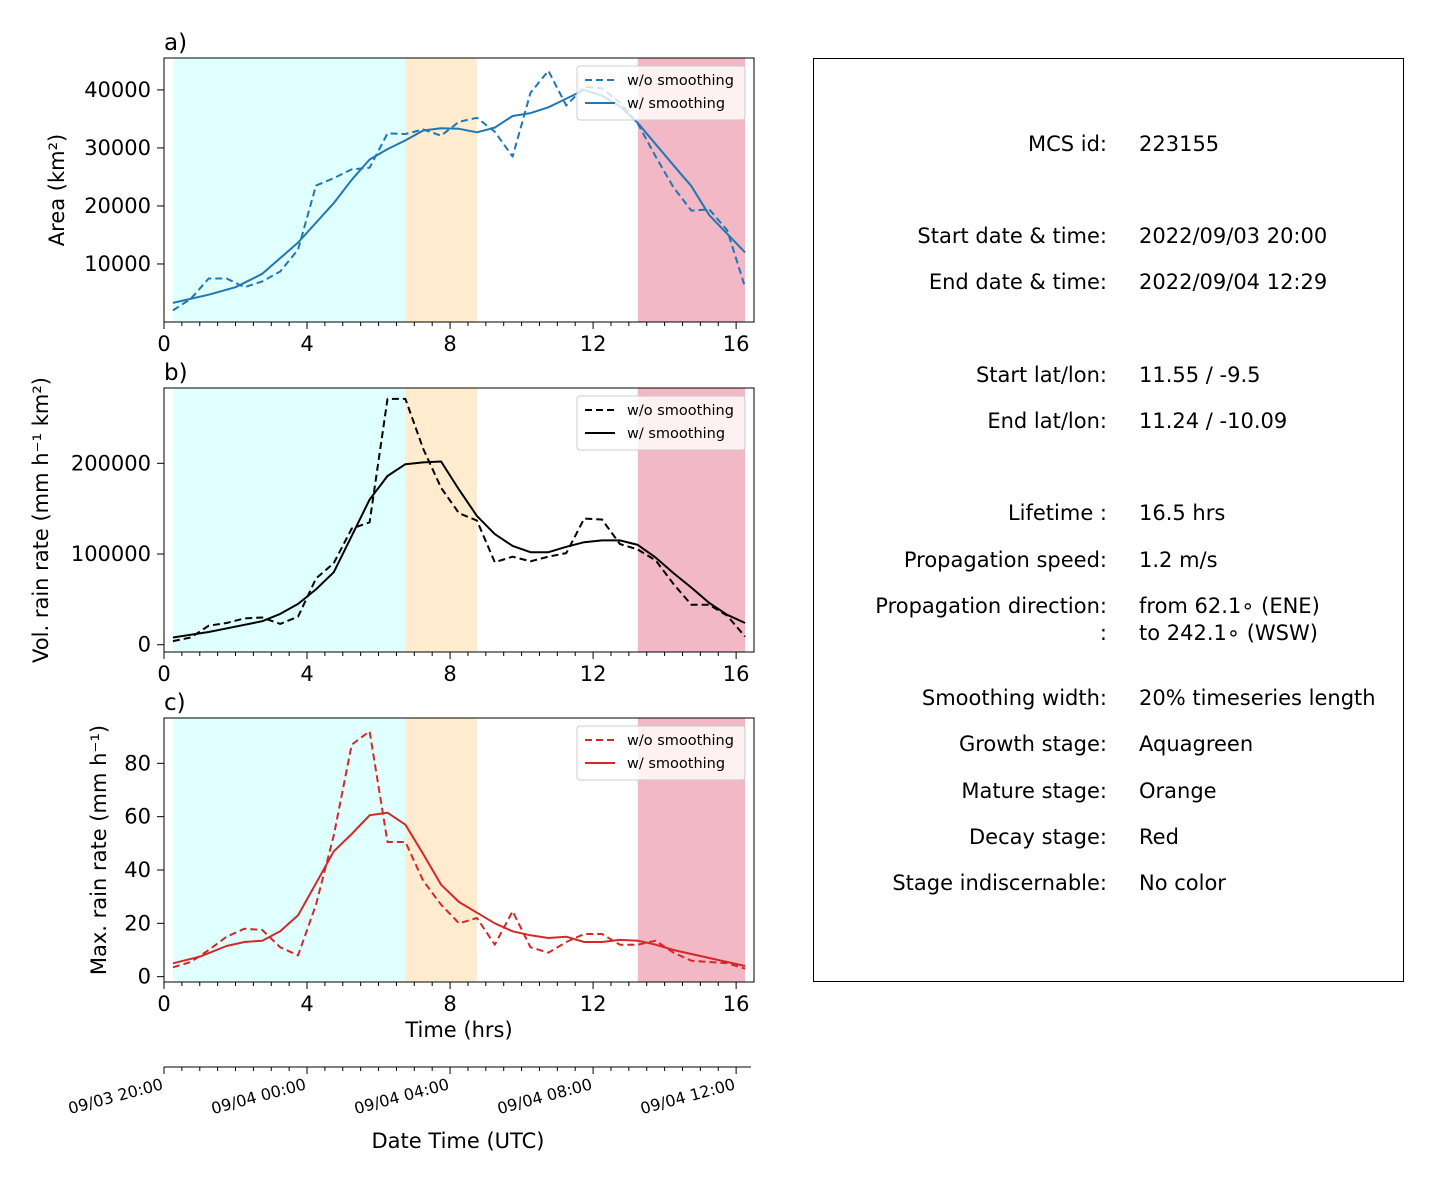  What do you see at coordinates (1233, 236) in the screenshot?
I see `info-value: 2022/09/03 20:00` at bounding box center [1233, 236].